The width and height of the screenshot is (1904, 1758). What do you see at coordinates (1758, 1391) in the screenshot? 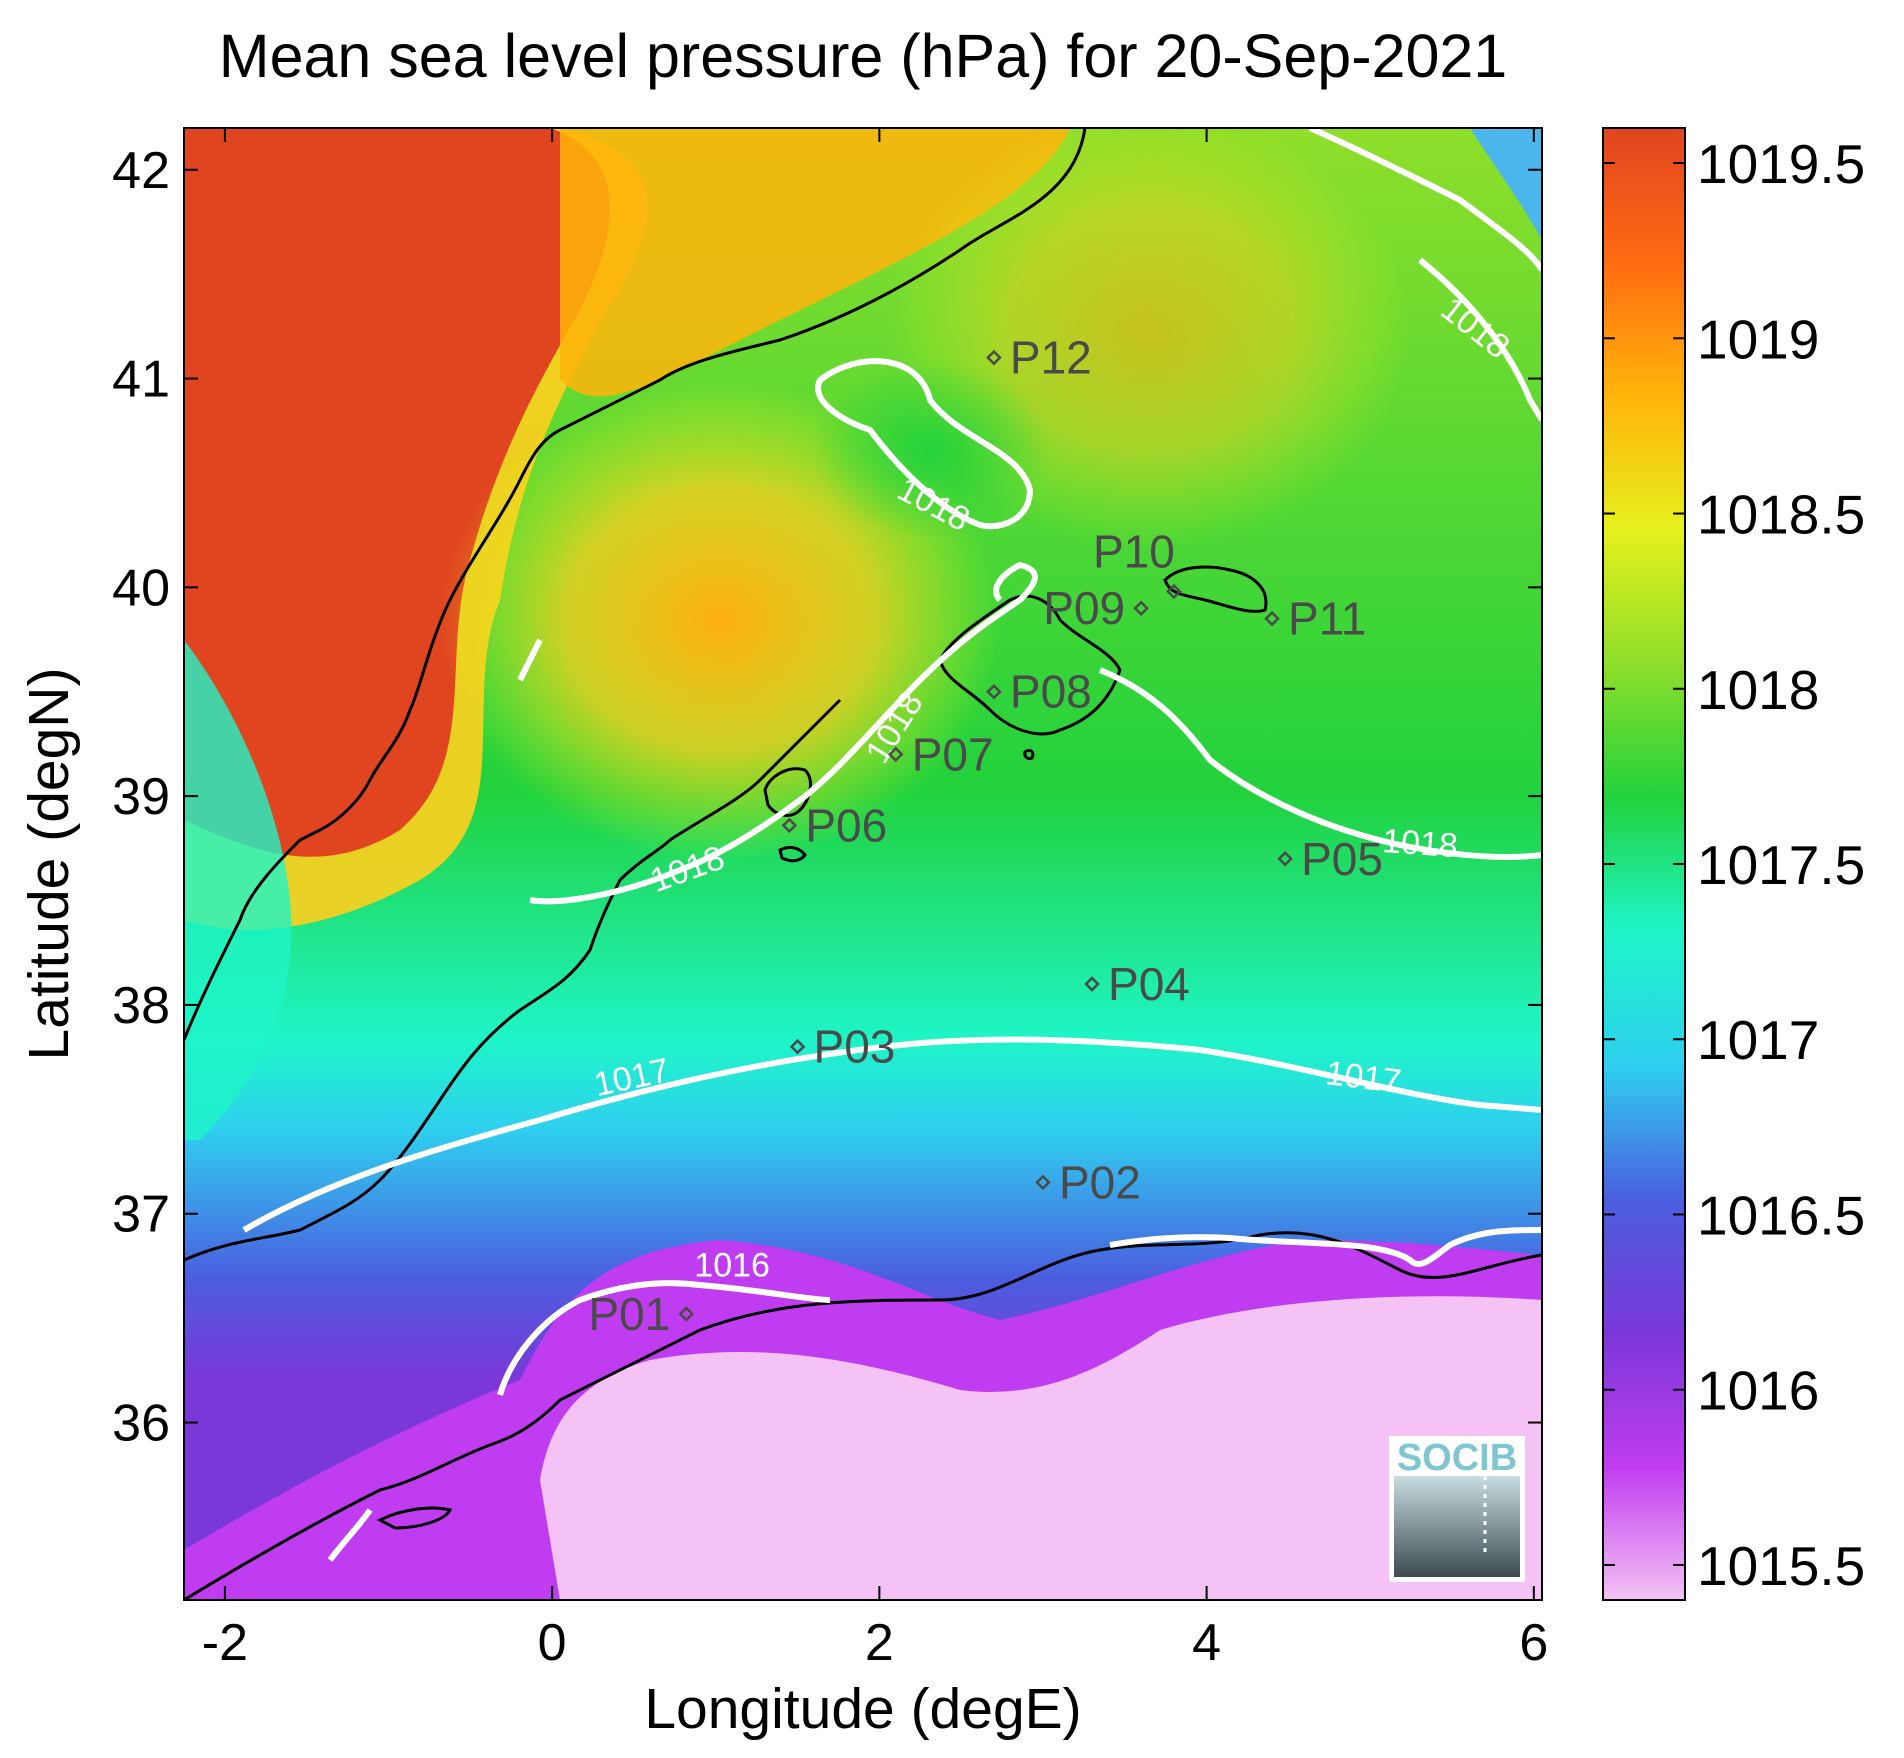
I see `colorbar-tick-label: 1016` at bounding box center [1758, 1391].